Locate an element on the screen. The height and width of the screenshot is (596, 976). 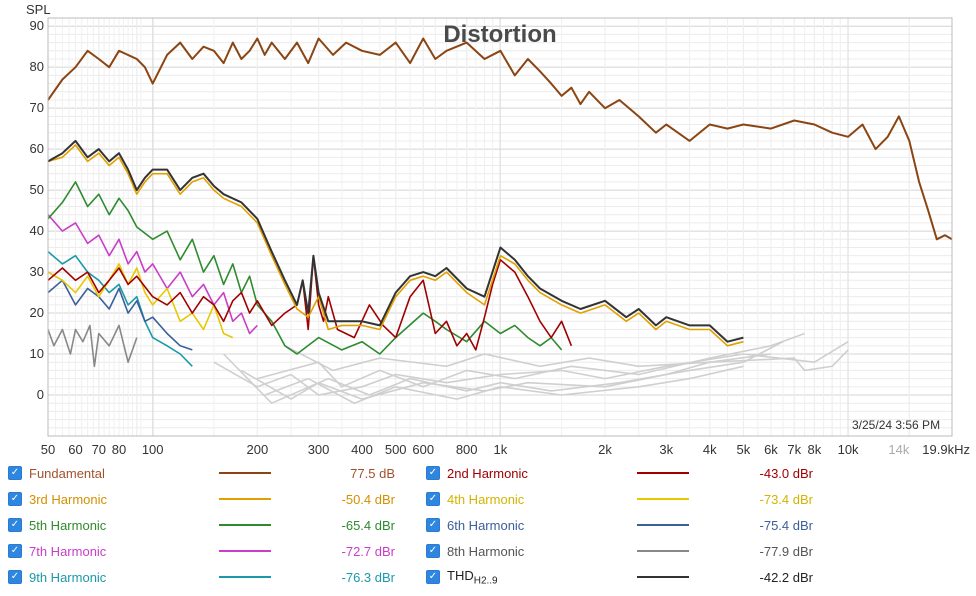
legend-value: -50.4 dBr is located at coordinates (368, 499).